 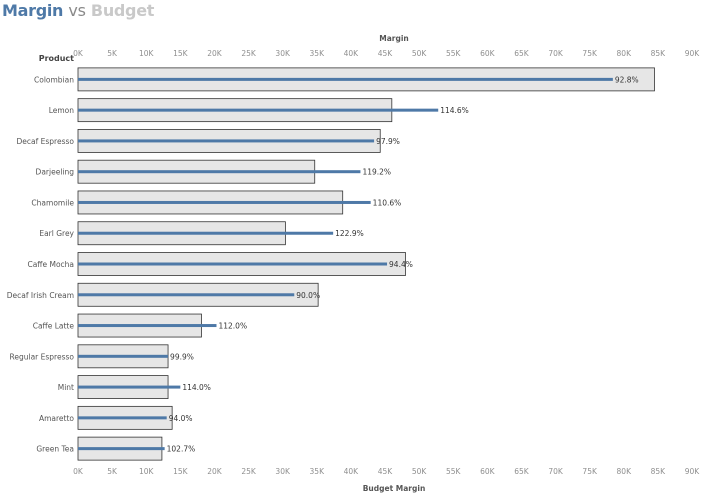 What do you see at coordinates (215, 471) in the screenshot?
I see `bottom-tick-label: 20K` at bounding box center [215, 471].